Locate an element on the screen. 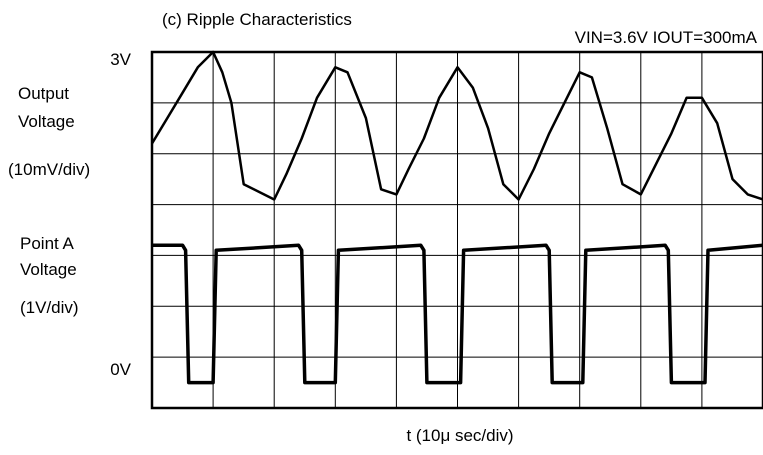 Image resolution: width=763 pixels, height=455 pixels. pointa-label-line2: Voltage is located at coordinates (48, 269).